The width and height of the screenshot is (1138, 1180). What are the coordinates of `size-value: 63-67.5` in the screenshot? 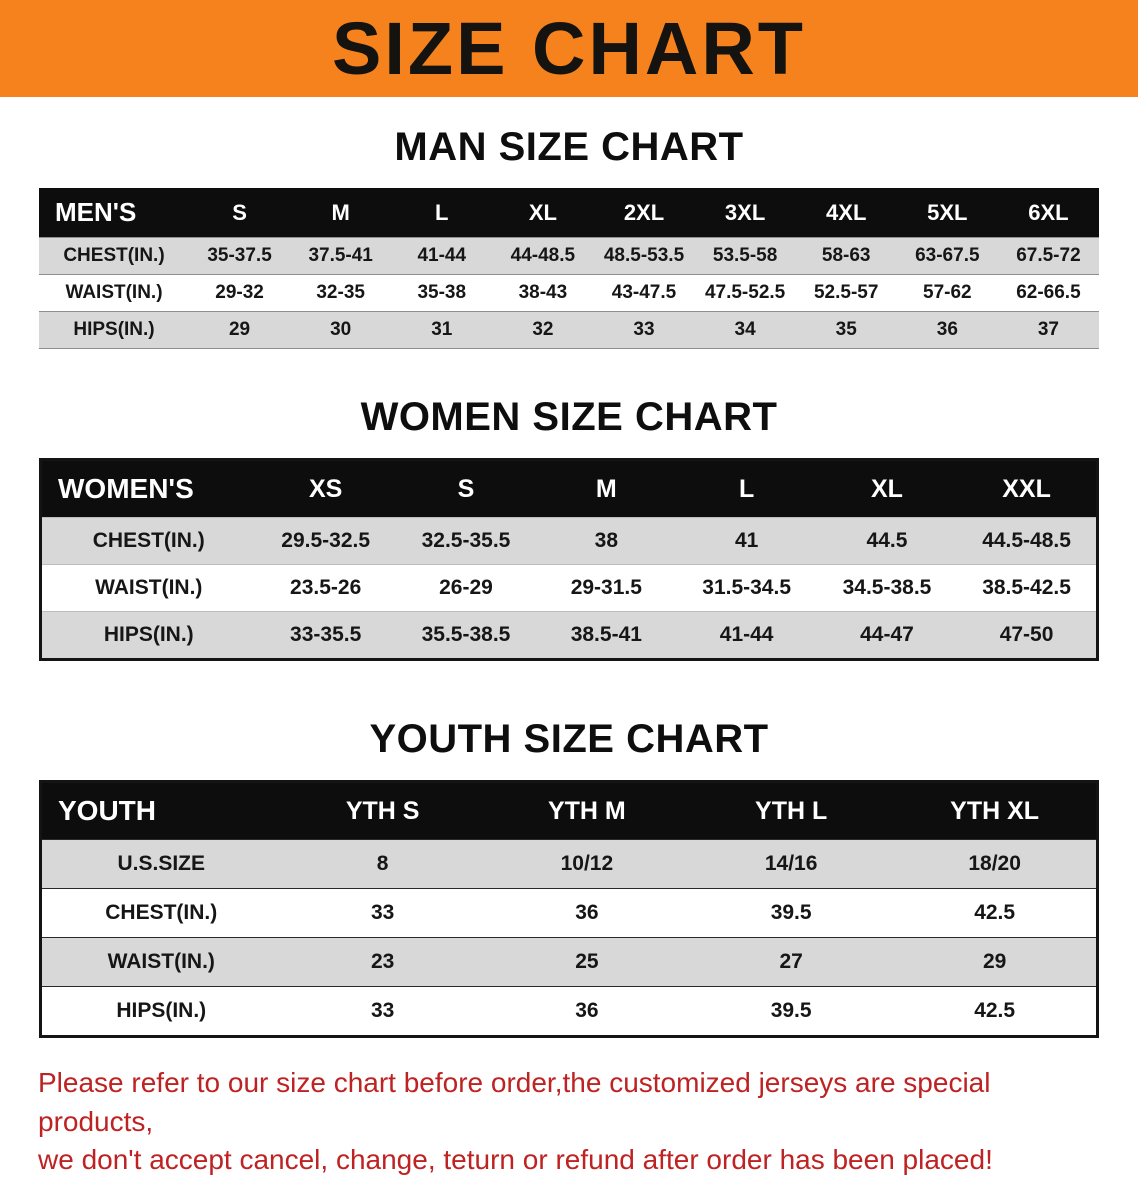 It's located at (947, 256).